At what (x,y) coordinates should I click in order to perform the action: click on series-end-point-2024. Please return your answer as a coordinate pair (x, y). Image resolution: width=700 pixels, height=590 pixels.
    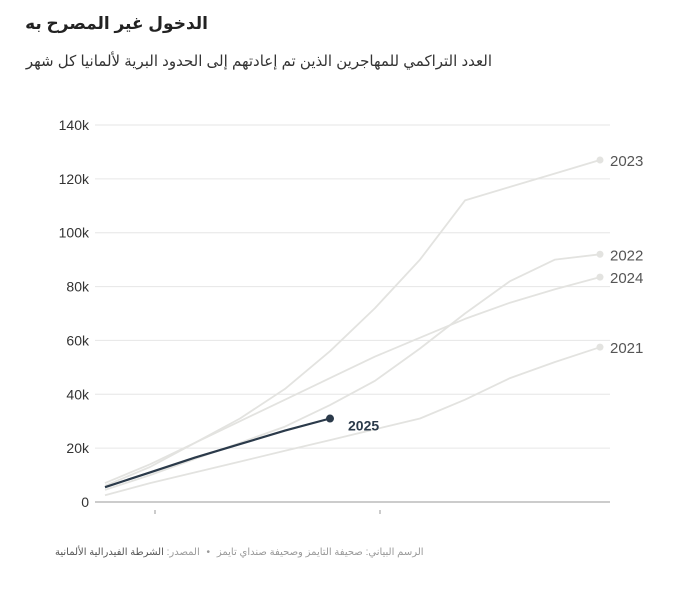
    Looking at the image, I should click on (600, 277).